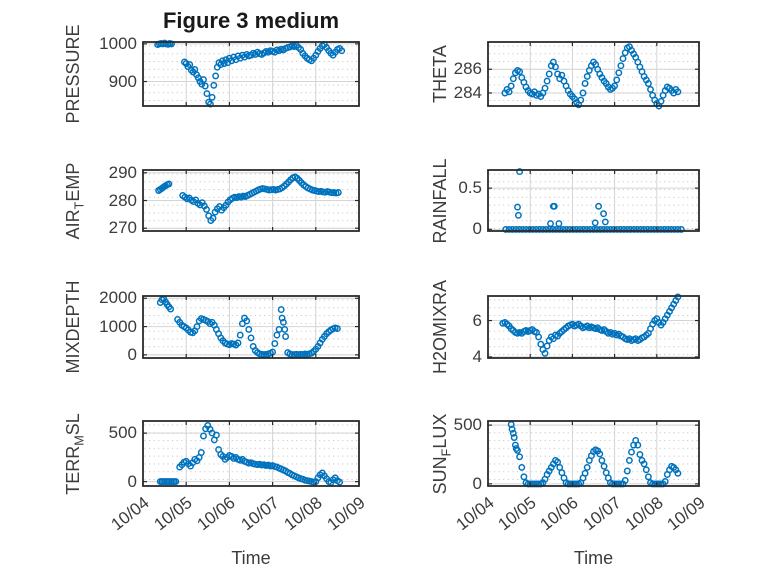  Describe the element at coordinates (122, 200) in the screenshot. I see `y-tick-label: 280` at that location.